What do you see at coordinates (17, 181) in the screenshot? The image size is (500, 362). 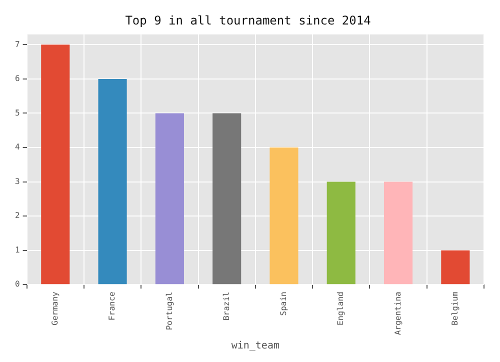 I see `y-tick-label: 3` at bounding box center [17, 181].